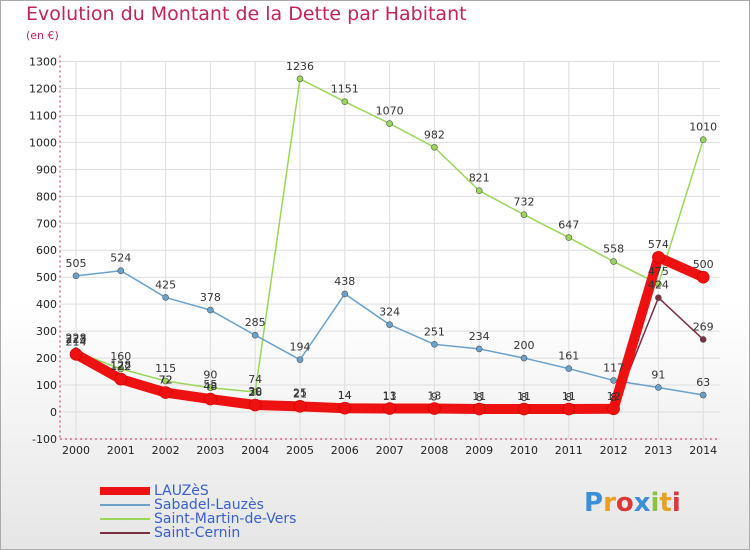 The image size is (750, 550). Describe the element at coordinates (345, 450) in the screenshot. I see `x-tick-label: 2006` at that location.